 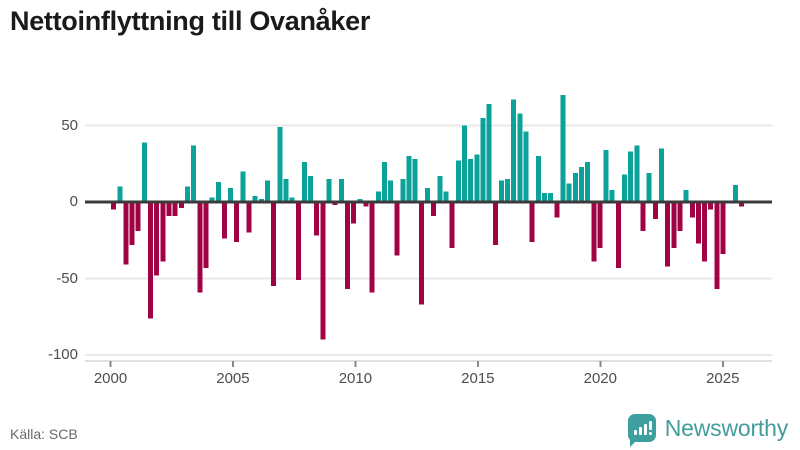 I want to click on bar-2000Q4, so click(x=132, y=223).